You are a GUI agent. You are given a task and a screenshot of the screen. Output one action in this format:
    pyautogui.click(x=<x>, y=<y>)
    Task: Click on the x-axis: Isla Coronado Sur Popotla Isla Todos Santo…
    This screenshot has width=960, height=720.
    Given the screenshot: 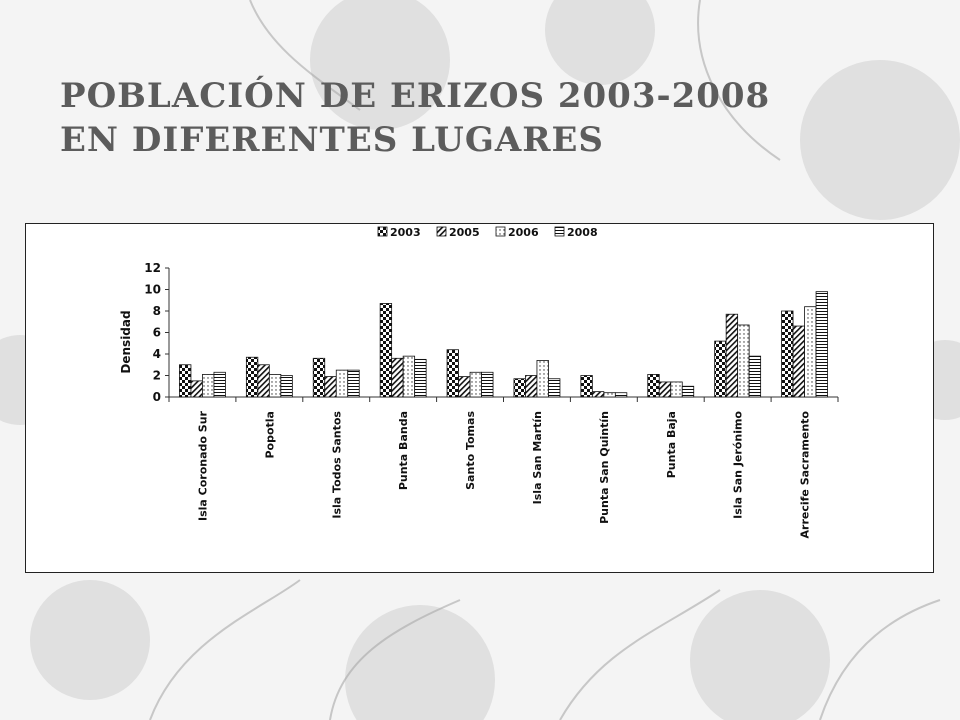 What is the action you would take?
    pyautogui.click(x=503, y=467)
    